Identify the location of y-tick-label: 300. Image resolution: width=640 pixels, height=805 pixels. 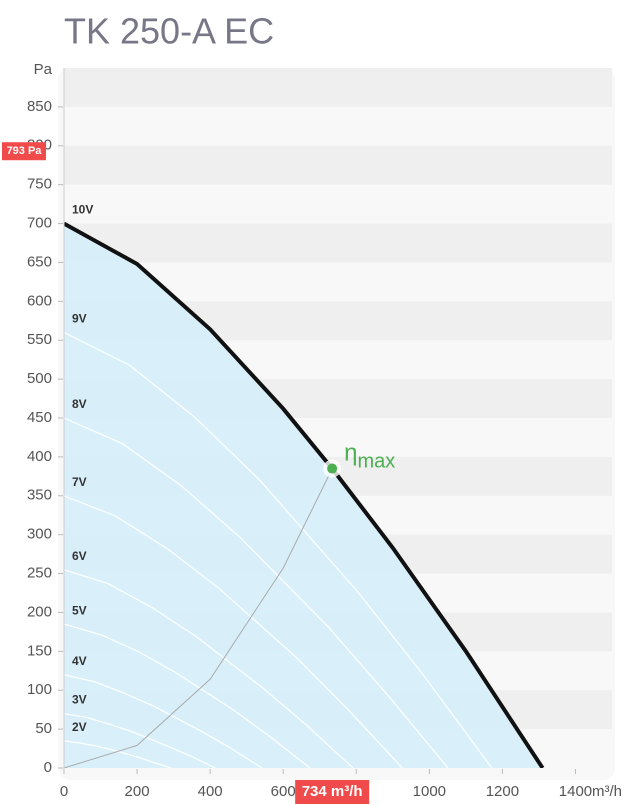
(39, 534).